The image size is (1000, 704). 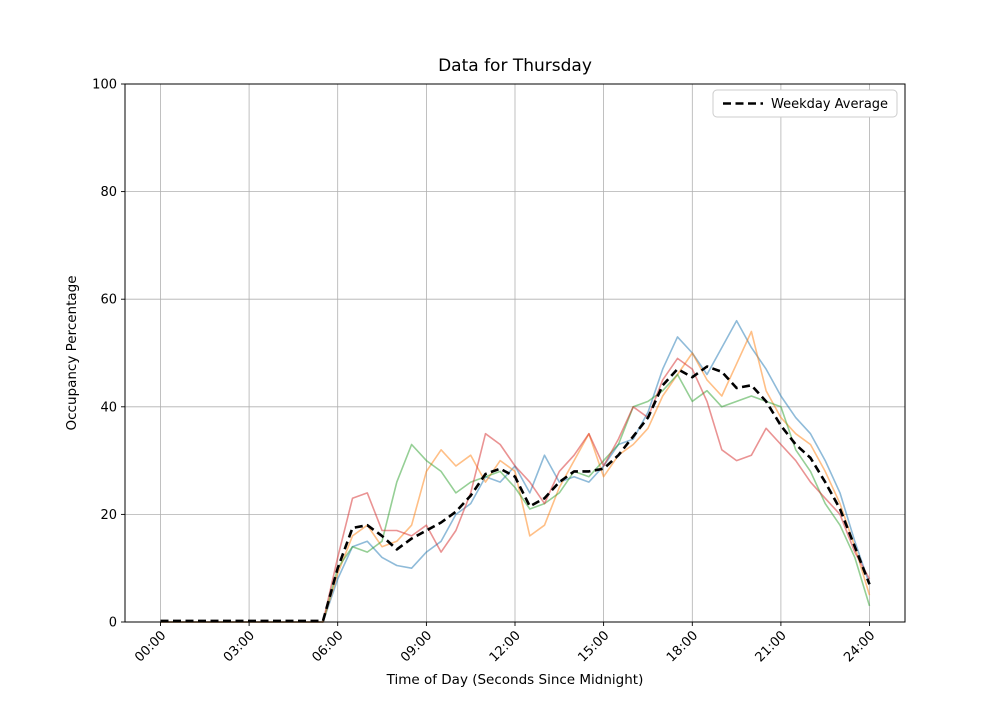 I want to click on x-axis-label: Time of Day (Seconds Since Midnight), so click(x=515, y=680).